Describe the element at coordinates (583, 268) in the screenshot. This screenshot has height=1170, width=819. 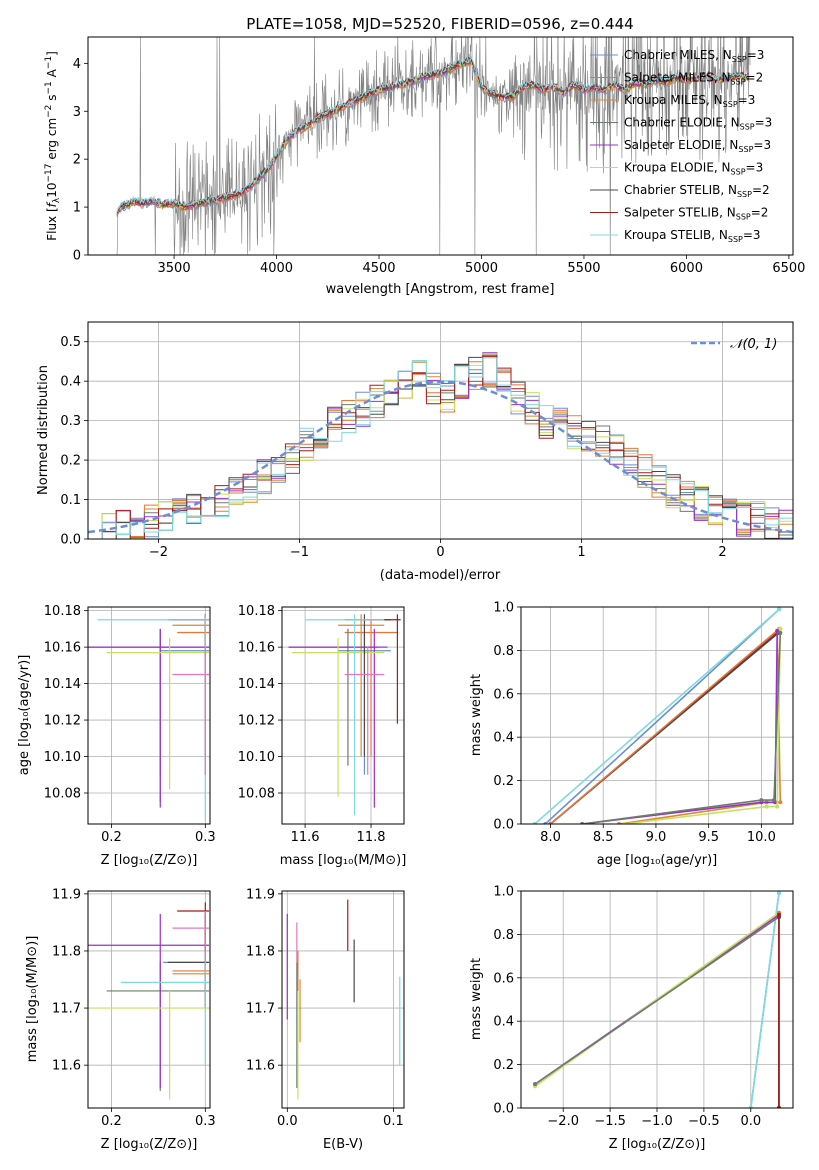
I see `x-tick-label: 5500` at that location.